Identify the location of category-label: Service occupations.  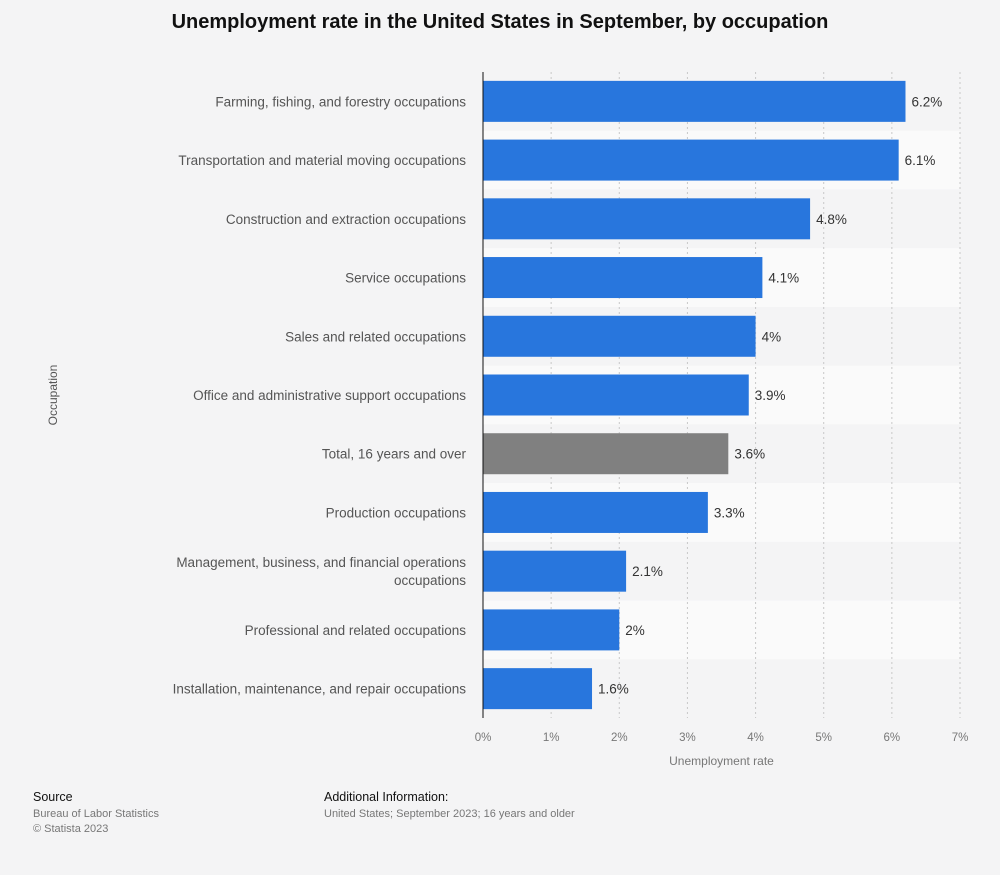
(405, 278).